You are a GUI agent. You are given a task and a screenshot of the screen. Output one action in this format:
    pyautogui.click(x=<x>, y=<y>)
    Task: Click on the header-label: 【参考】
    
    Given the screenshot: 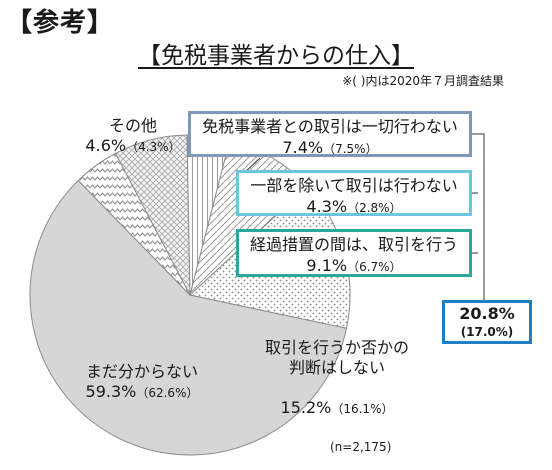 What is the action you would take?
    pyautogui.click(x=60, y=23)
    